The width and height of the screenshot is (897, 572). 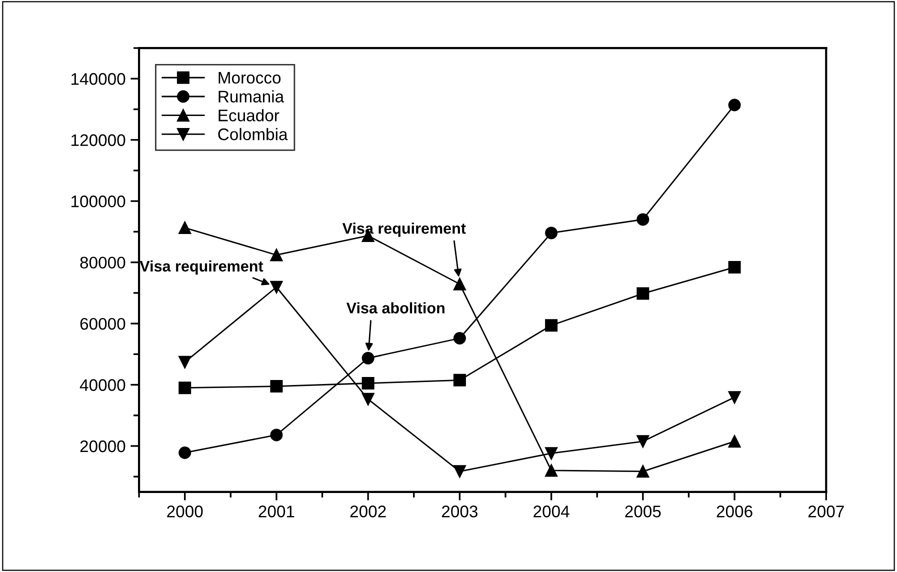 What do you see at coordinates (103, 324) in the screenshot?
I see `y-tick-label: 60000` at bounding box center [103, 324].